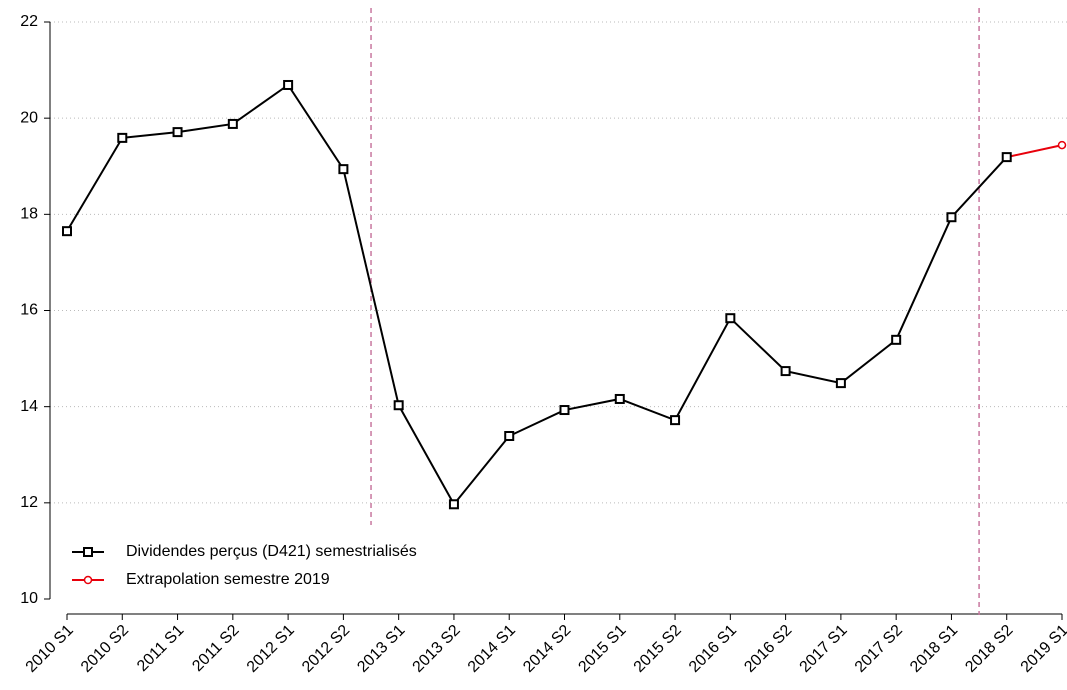 Image resolution: width=1067 pixels, height=690 pixels. I want to click on x-tick-label: 2010 S1, so click(50, 649).